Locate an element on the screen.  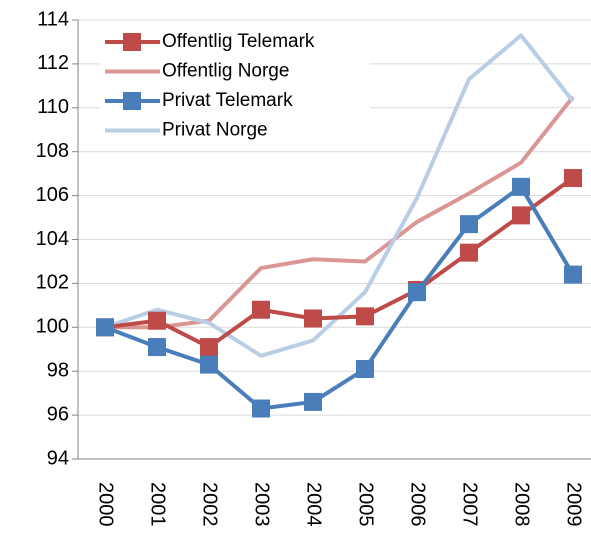
y-tick-label: 94 is located at coordinates (58, 458).